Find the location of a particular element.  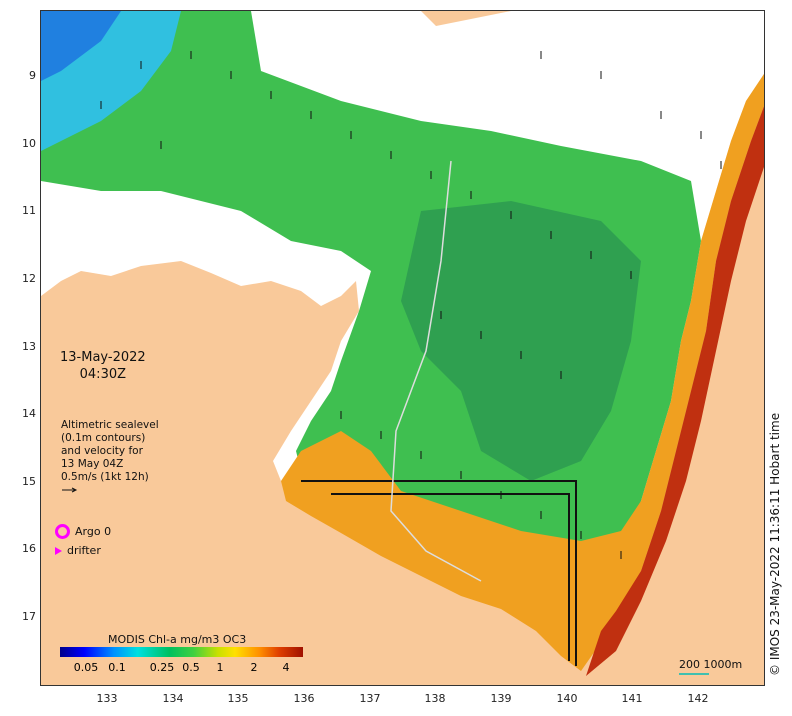

lon-label: 135 is located at coordinates (238, 698).